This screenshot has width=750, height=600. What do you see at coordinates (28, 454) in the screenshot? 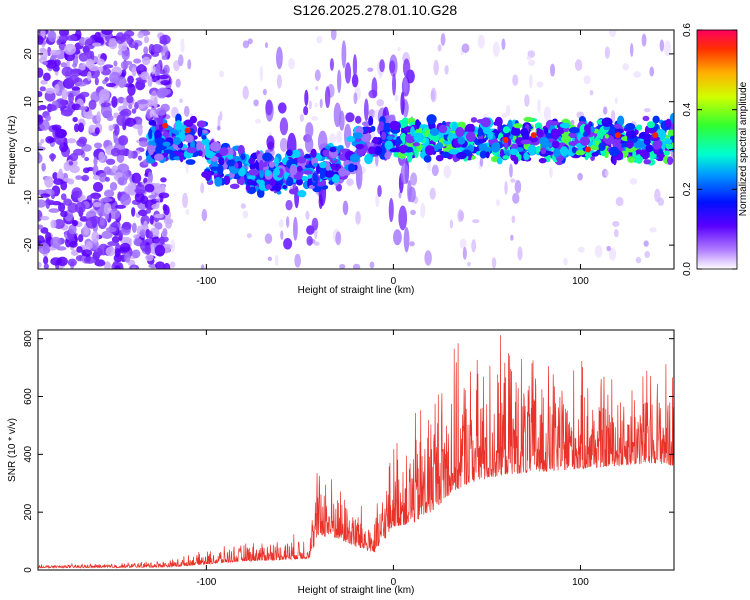
I see `snr-y-tick-label: 400` at bounding box center [28, 454].